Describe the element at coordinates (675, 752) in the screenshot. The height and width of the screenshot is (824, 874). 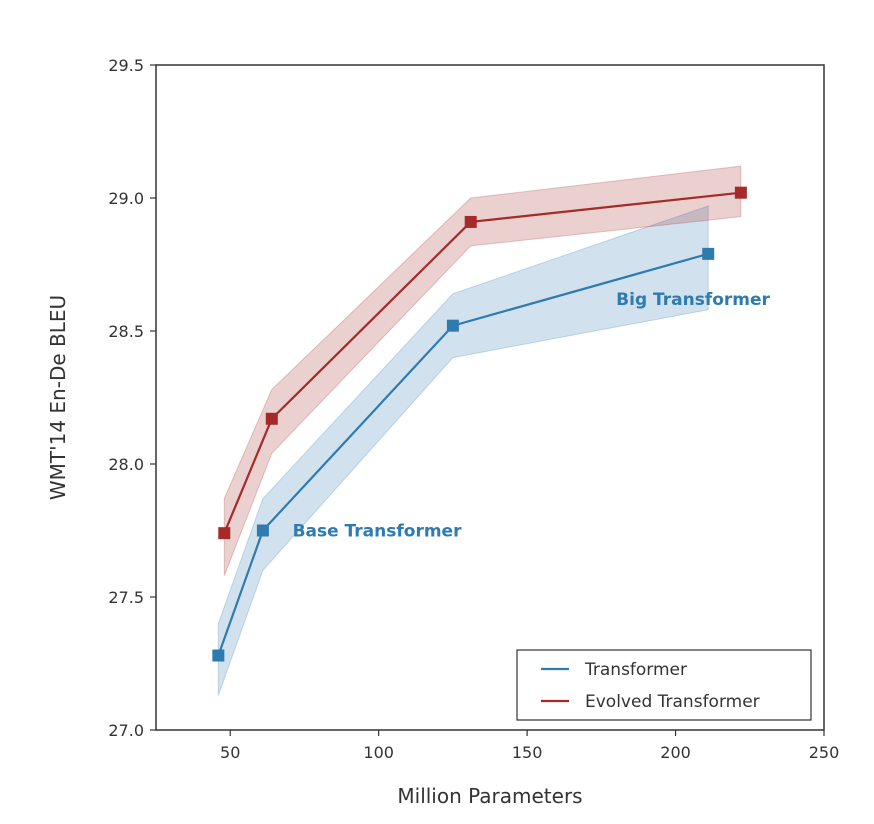
I see `x-tick-label: 200` at that location.